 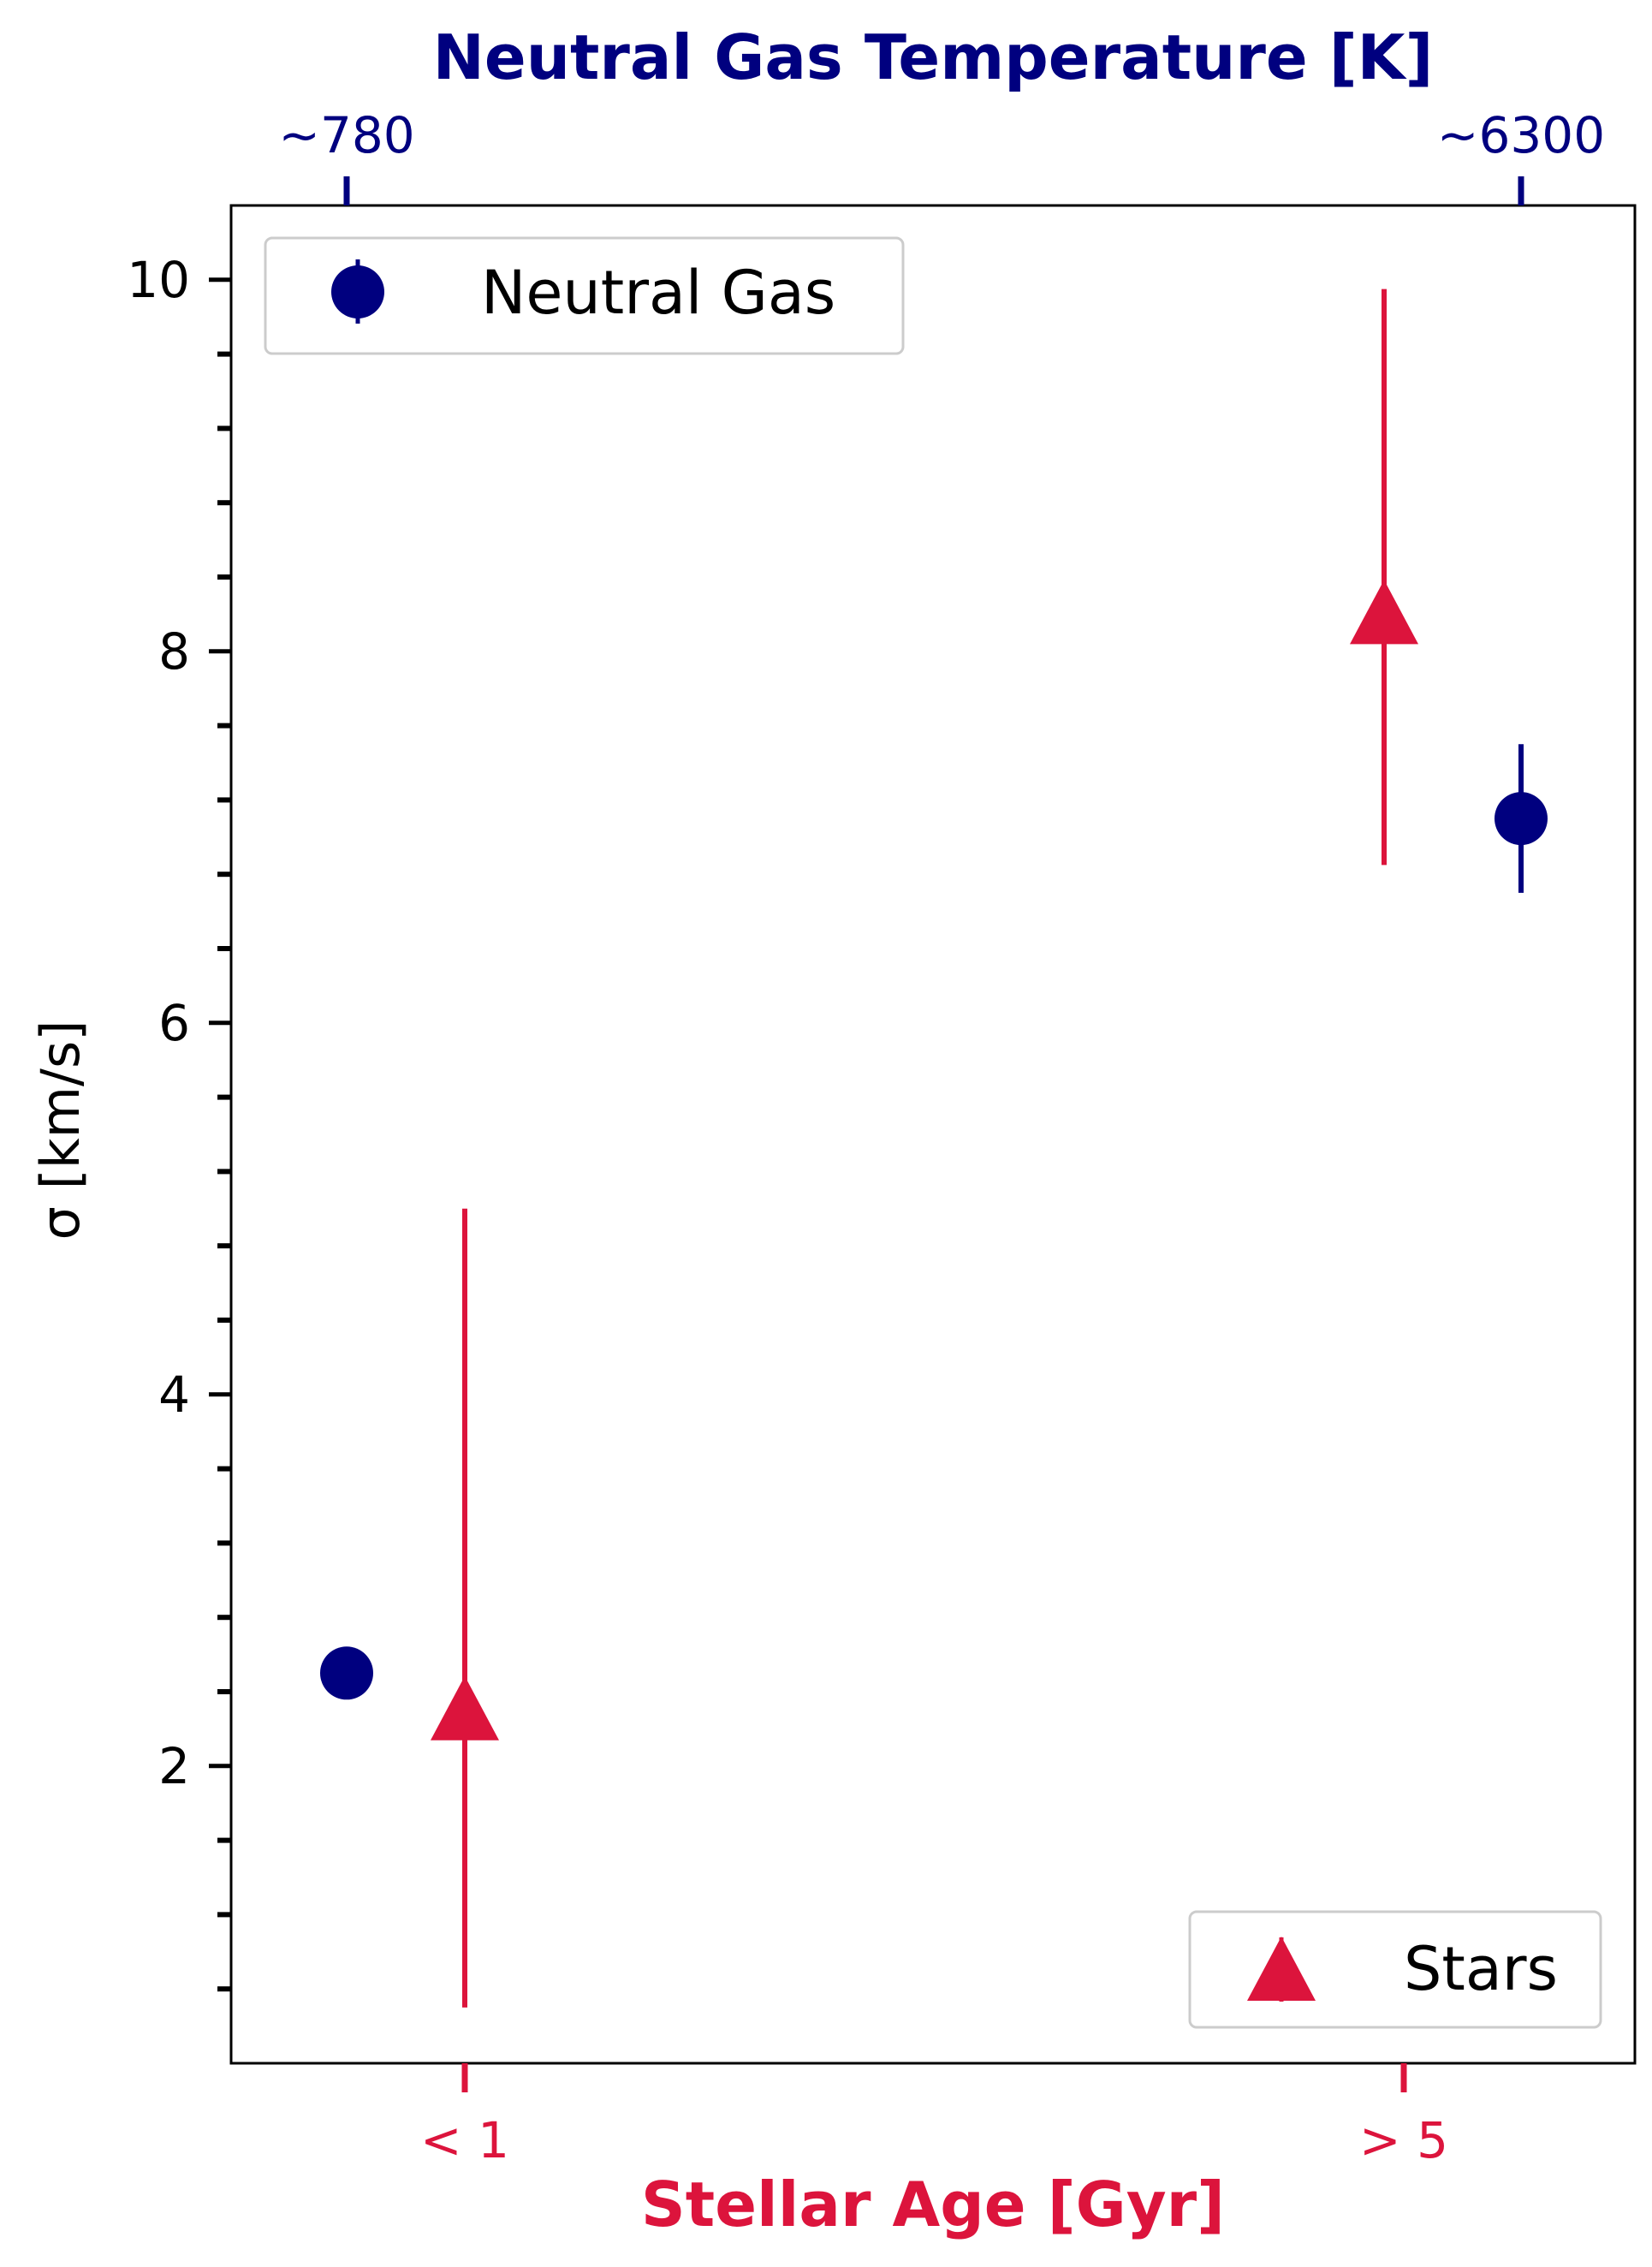 I want to click on y-tick-label: 6, so click(x=174, y=1023).